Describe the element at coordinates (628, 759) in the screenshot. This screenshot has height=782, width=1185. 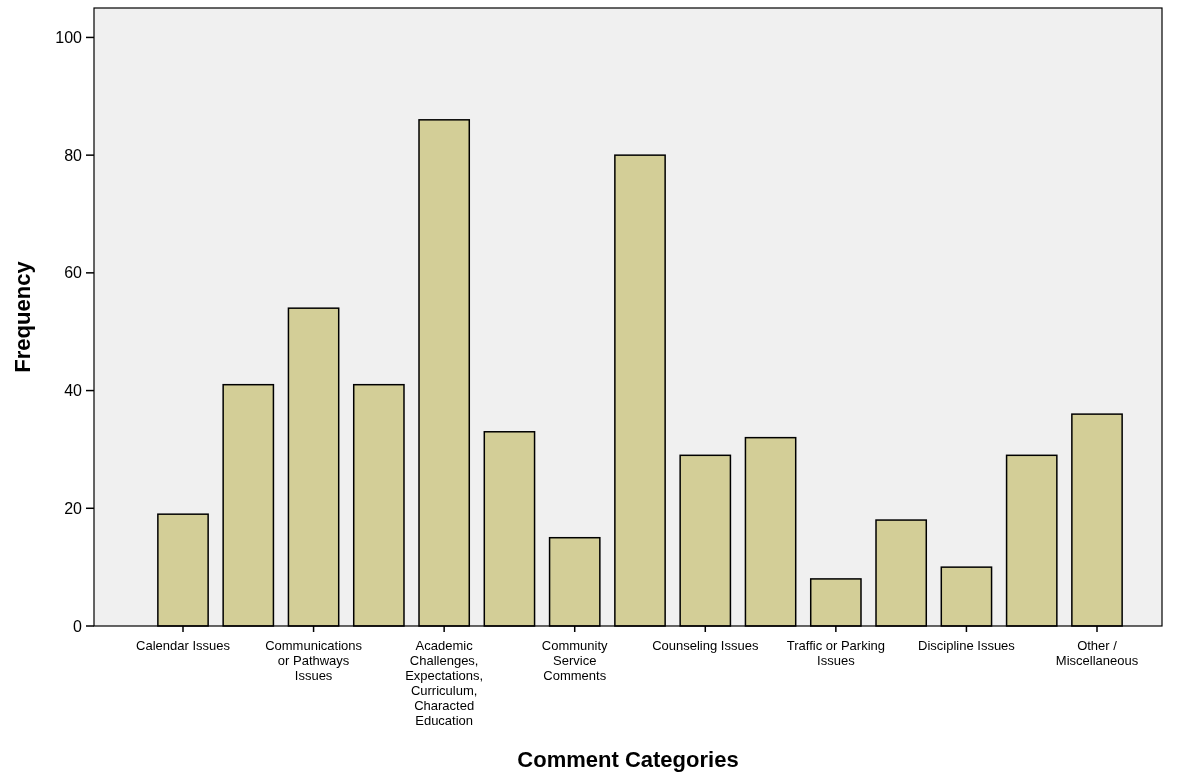
I see `x-axis-title: Comment Categories` at that location.